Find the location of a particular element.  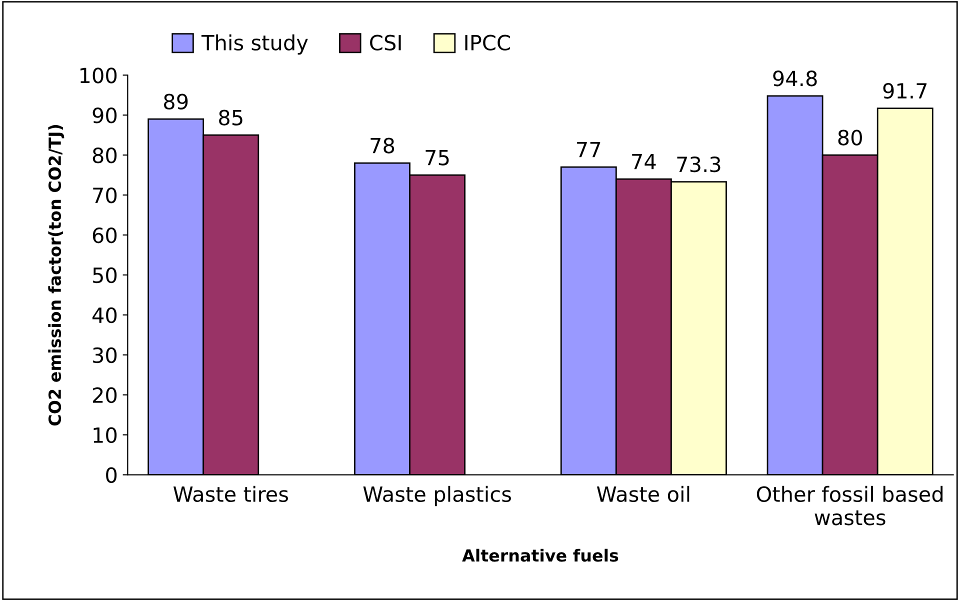

x-tick-label: Waste oil is located at coordinates (643, 494).